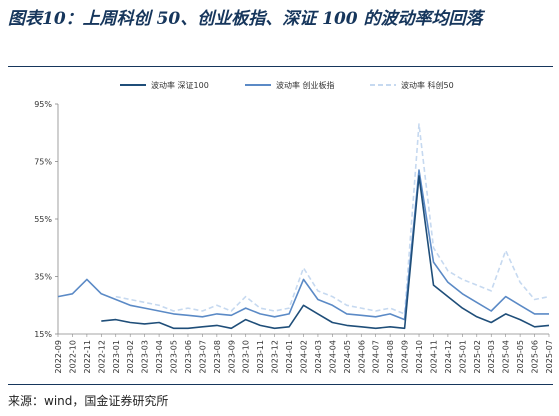  What do you see at coordinates (72, 356) in the screenshot?
I see `x-tick-label: 2022-10` at bounding box center [72, 356].